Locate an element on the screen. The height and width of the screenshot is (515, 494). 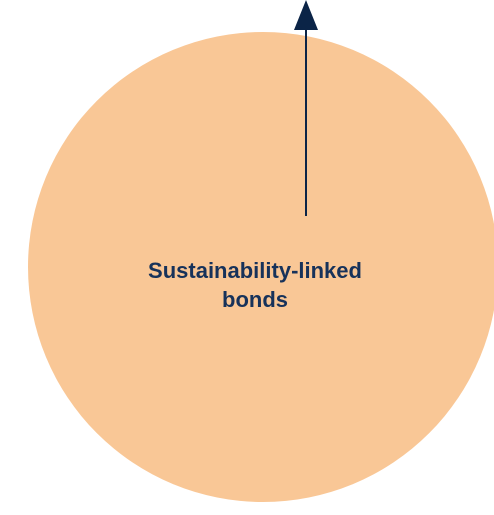
circle-label: Sustainability-linked bonds is located at coordinates (255, 285).